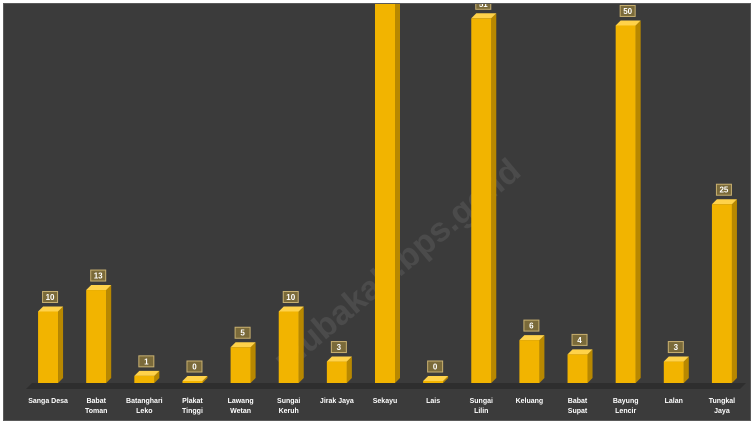 Image resolution: width=754 pixels, height=423 pixels. I want to click on category-label: Sekayu, so click(385, 401).